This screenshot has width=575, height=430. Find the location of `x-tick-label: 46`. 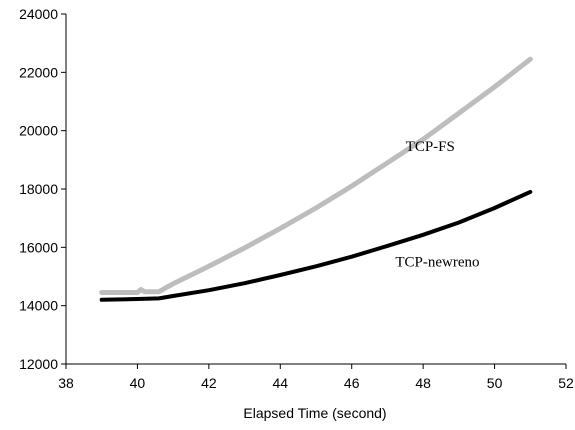

x-tick-label: 46 is located at coordinates (352, 383).